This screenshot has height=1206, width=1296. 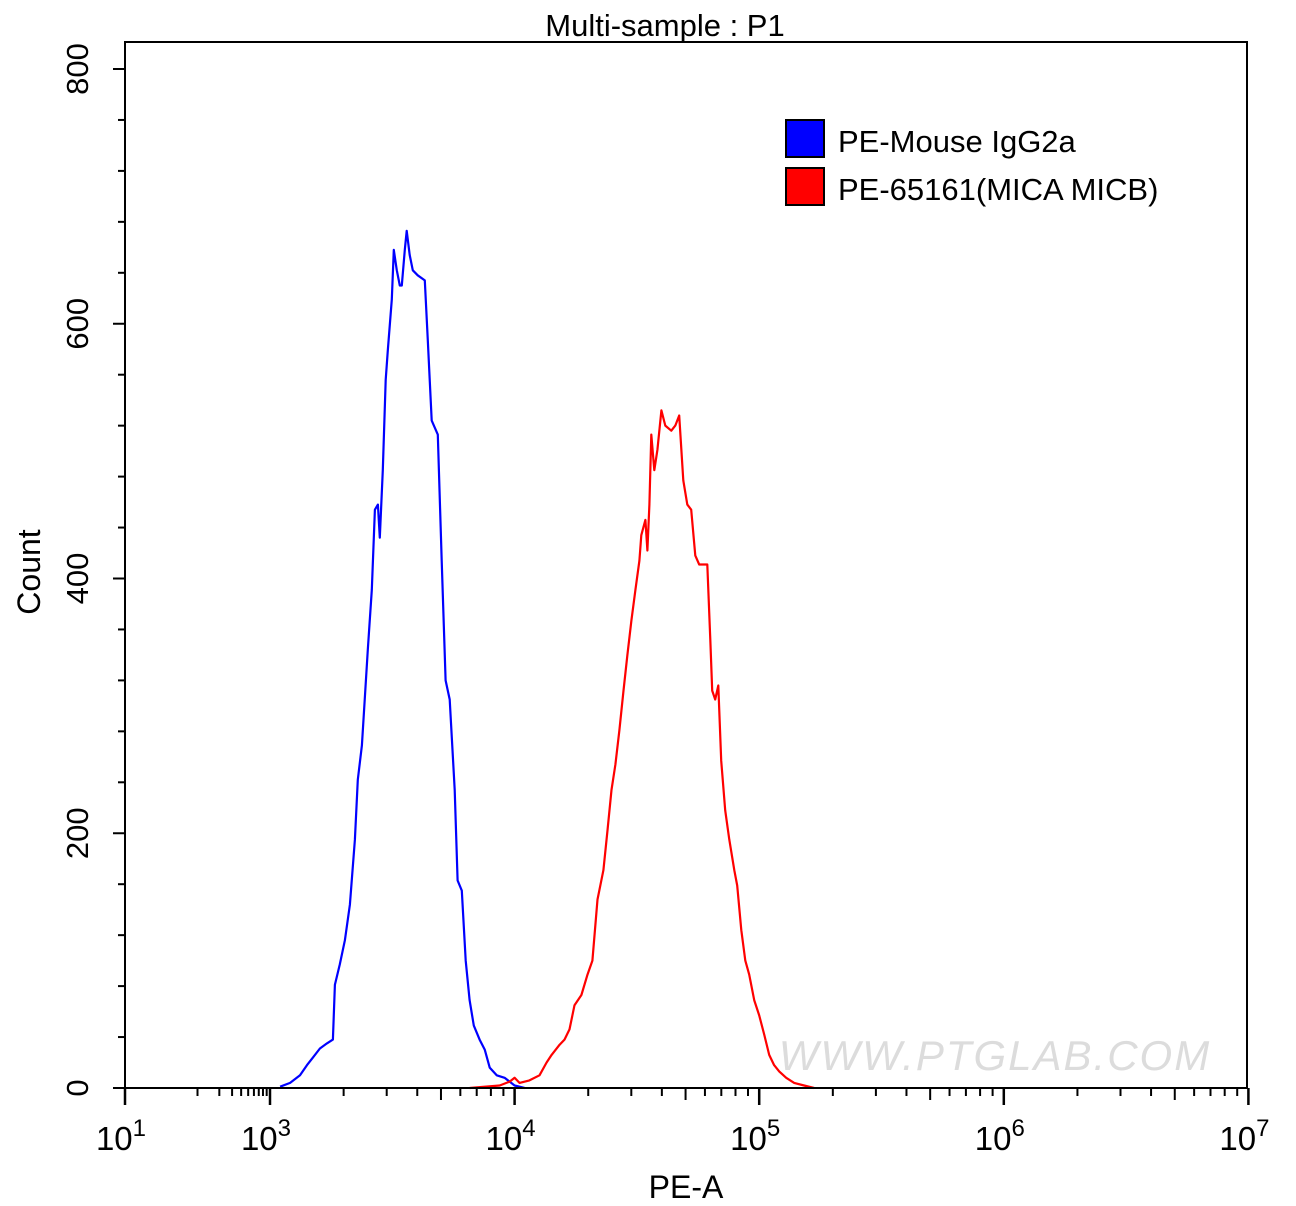 I want to click on legend: PE-Mouse IgG2a PE-65161(MICA MICB), so click(x=971, y=163).